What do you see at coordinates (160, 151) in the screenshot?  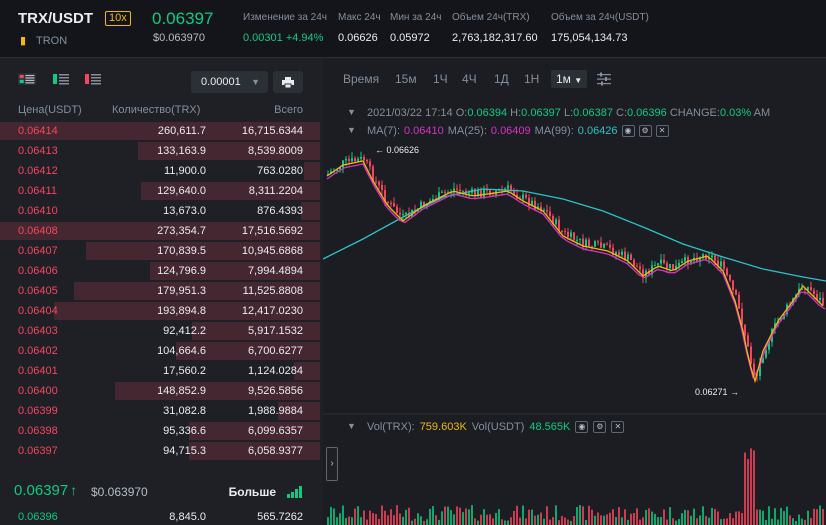 I see `ask-row: 0.06413 133,163.9 8,539.8009` at bounding box center [160, 151].